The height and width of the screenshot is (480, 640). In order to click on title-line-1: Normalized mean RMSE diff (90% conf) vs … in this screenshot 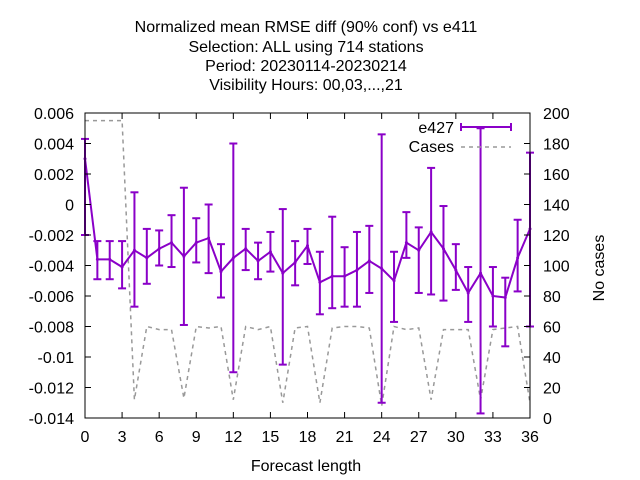, I will do `click(306, 27)`.